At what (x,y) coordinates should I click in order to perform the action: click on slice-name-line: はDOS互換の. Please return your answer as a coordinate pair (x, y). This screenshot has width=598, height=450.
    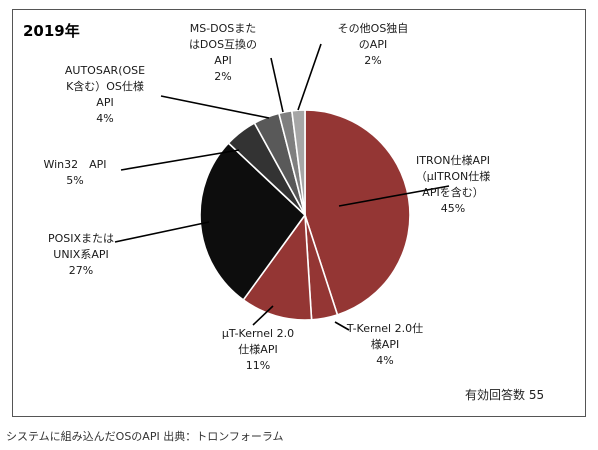
    Looking at the image, I should click on (223, 44).